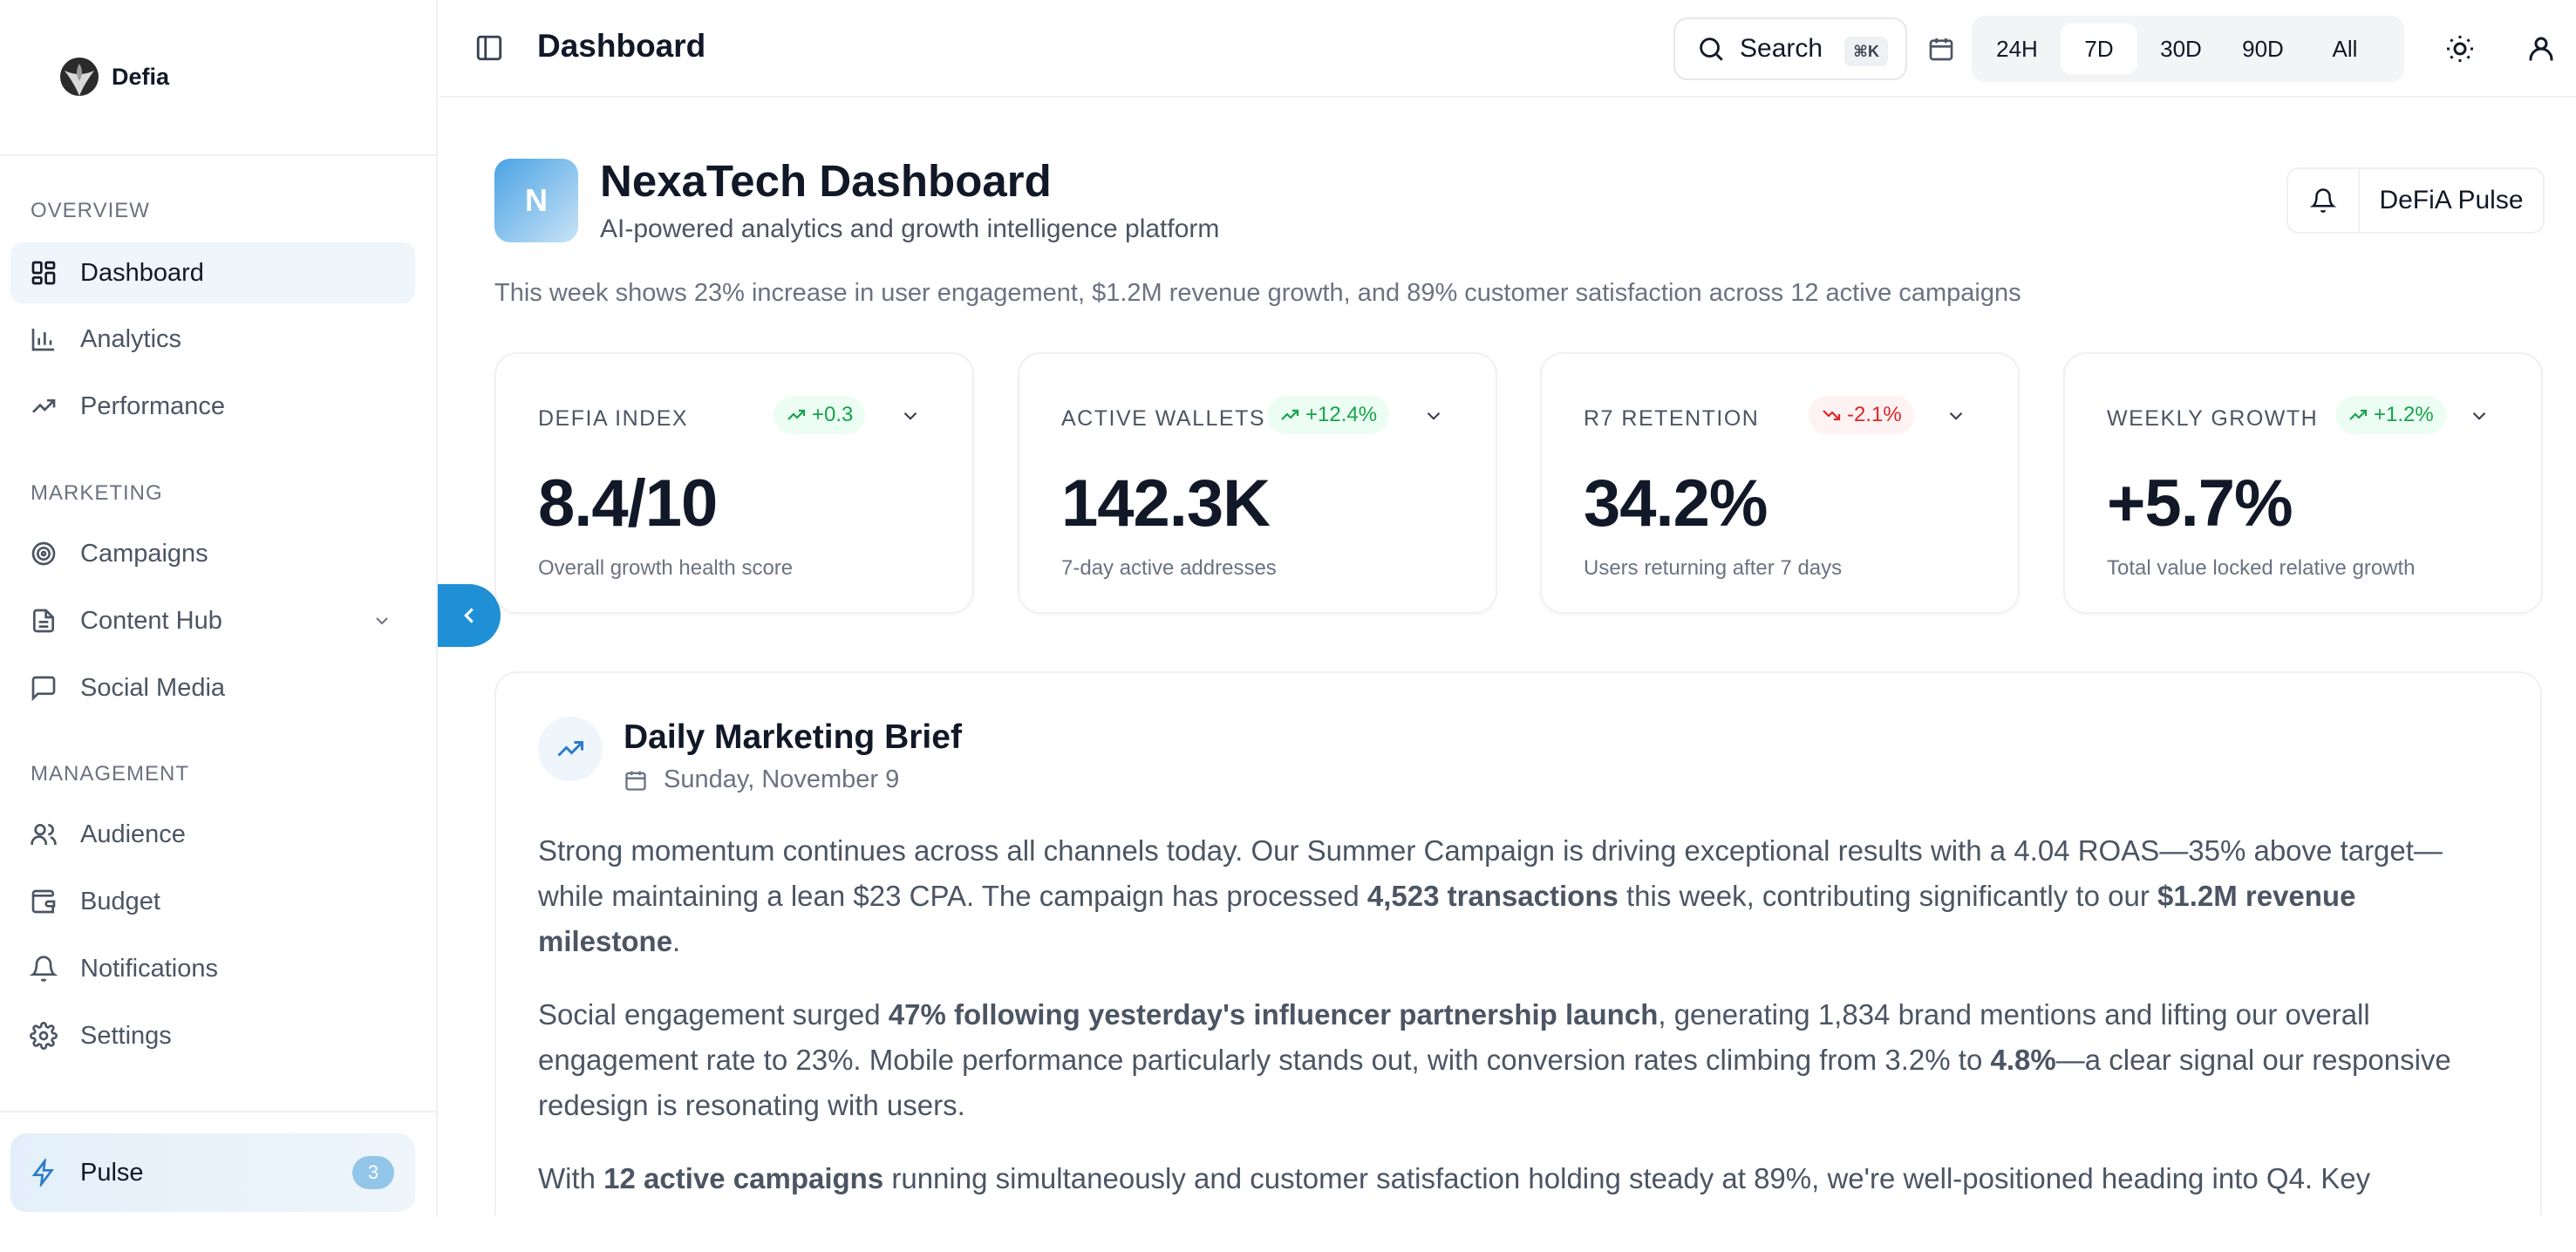  I want to click on brief-text: Social engagement surged, so click(714, 1014).